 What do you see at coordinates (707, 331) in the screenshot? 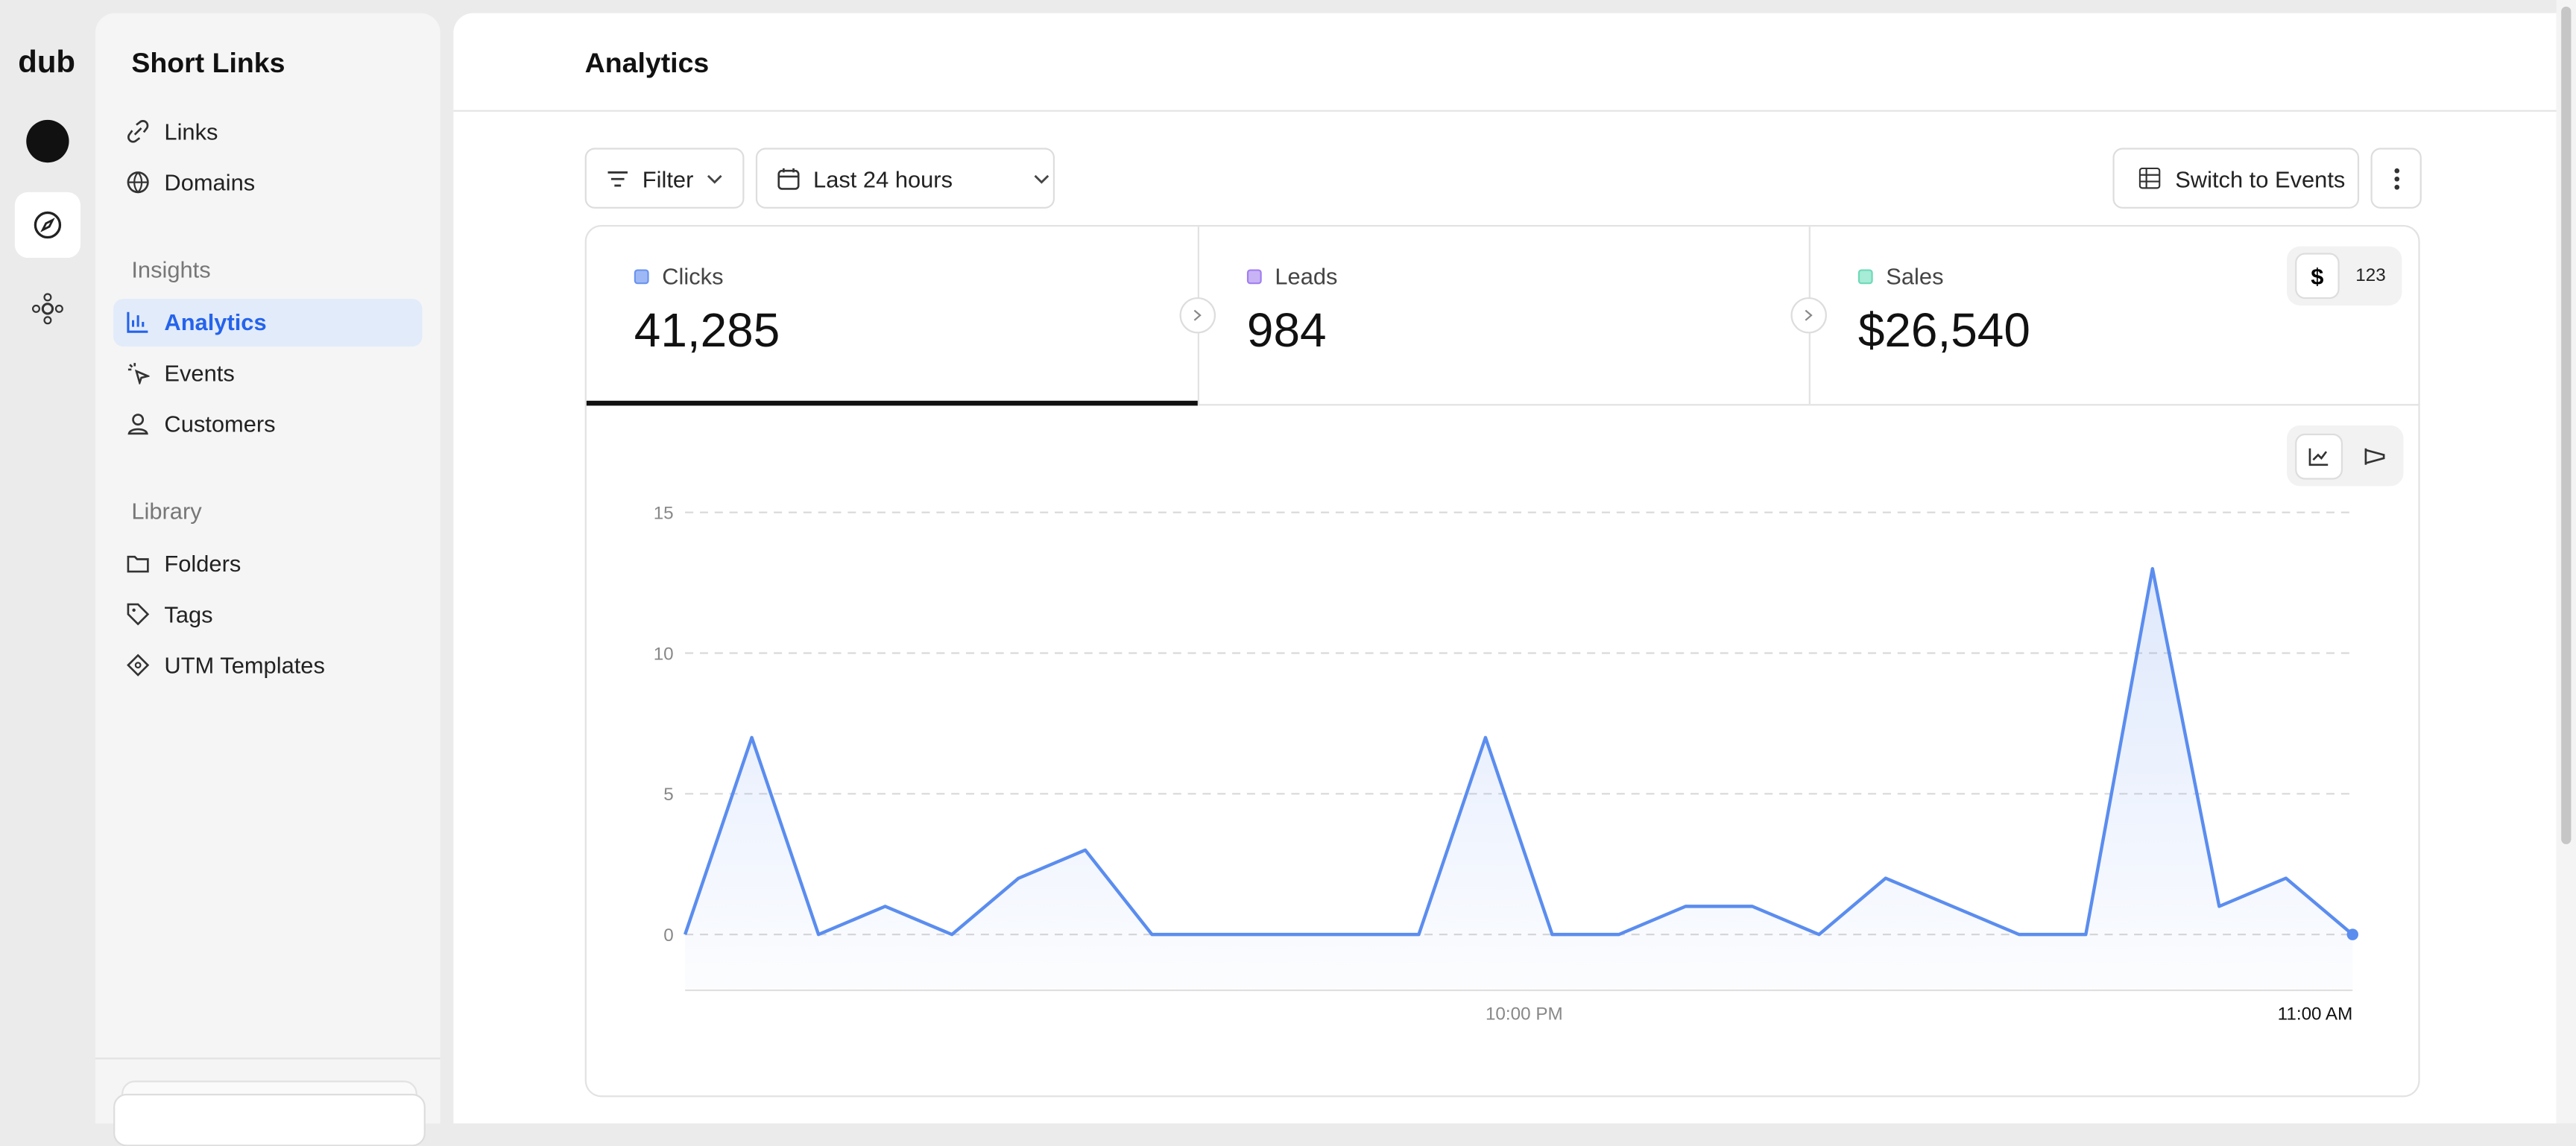
I see `stat-value: 41,285` at bounding box center [707, 331].